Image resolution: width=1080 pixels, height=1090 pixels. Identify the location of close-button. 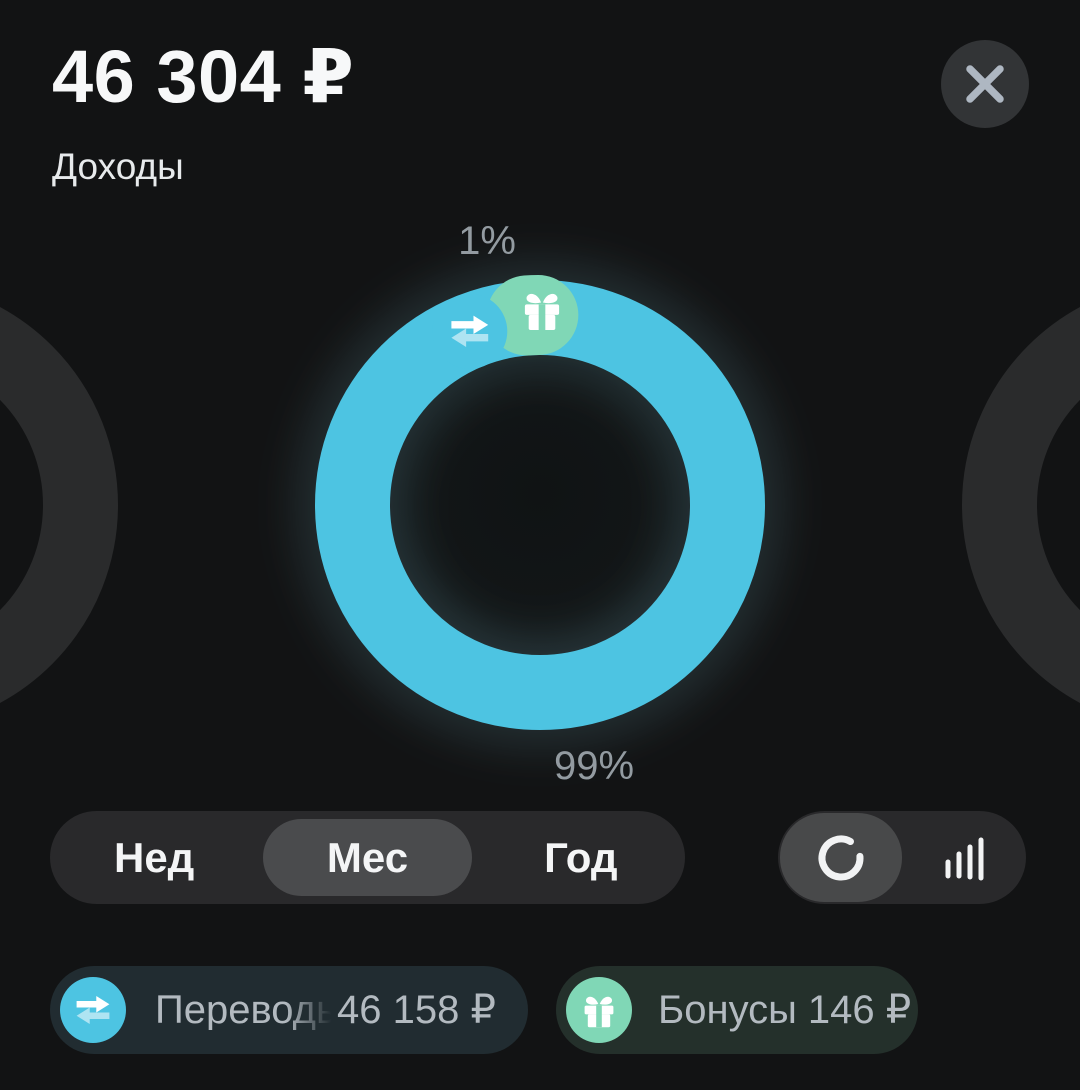
(985, 84).